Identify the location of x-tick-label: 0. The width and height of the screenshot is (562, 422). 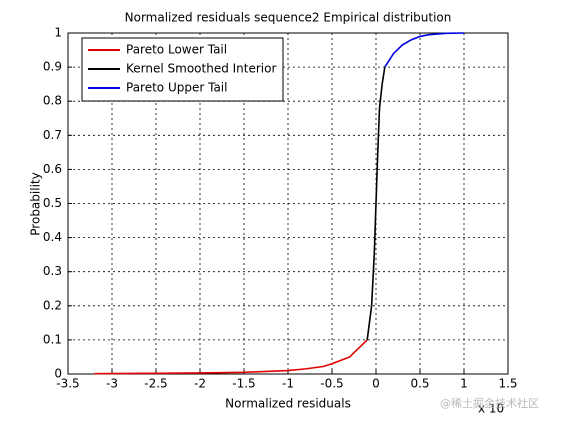
(376, 384).